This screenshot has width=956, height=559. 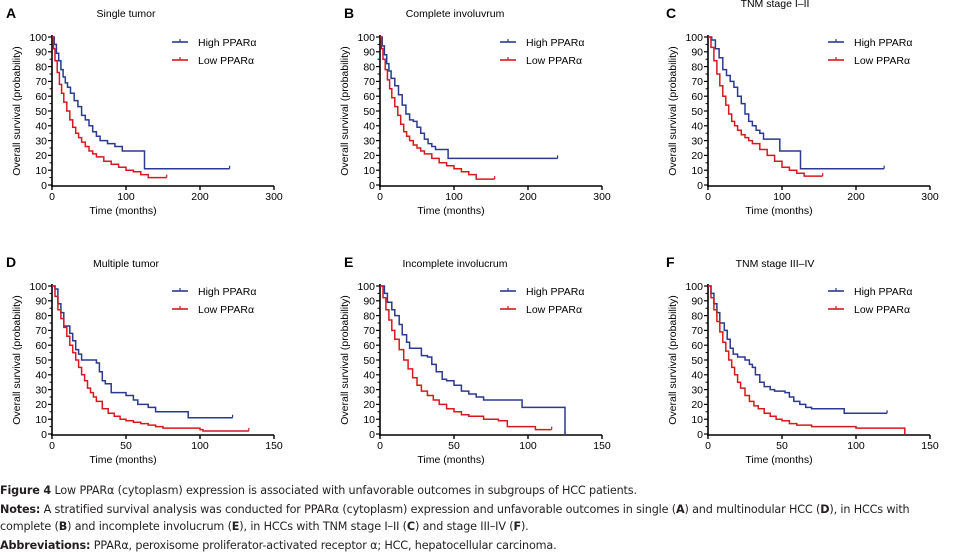 What do you see at coordinates (775, 5) in the screenshot?
I see `chart-title: TNM stage I–II` at bounding box center [775, 5].